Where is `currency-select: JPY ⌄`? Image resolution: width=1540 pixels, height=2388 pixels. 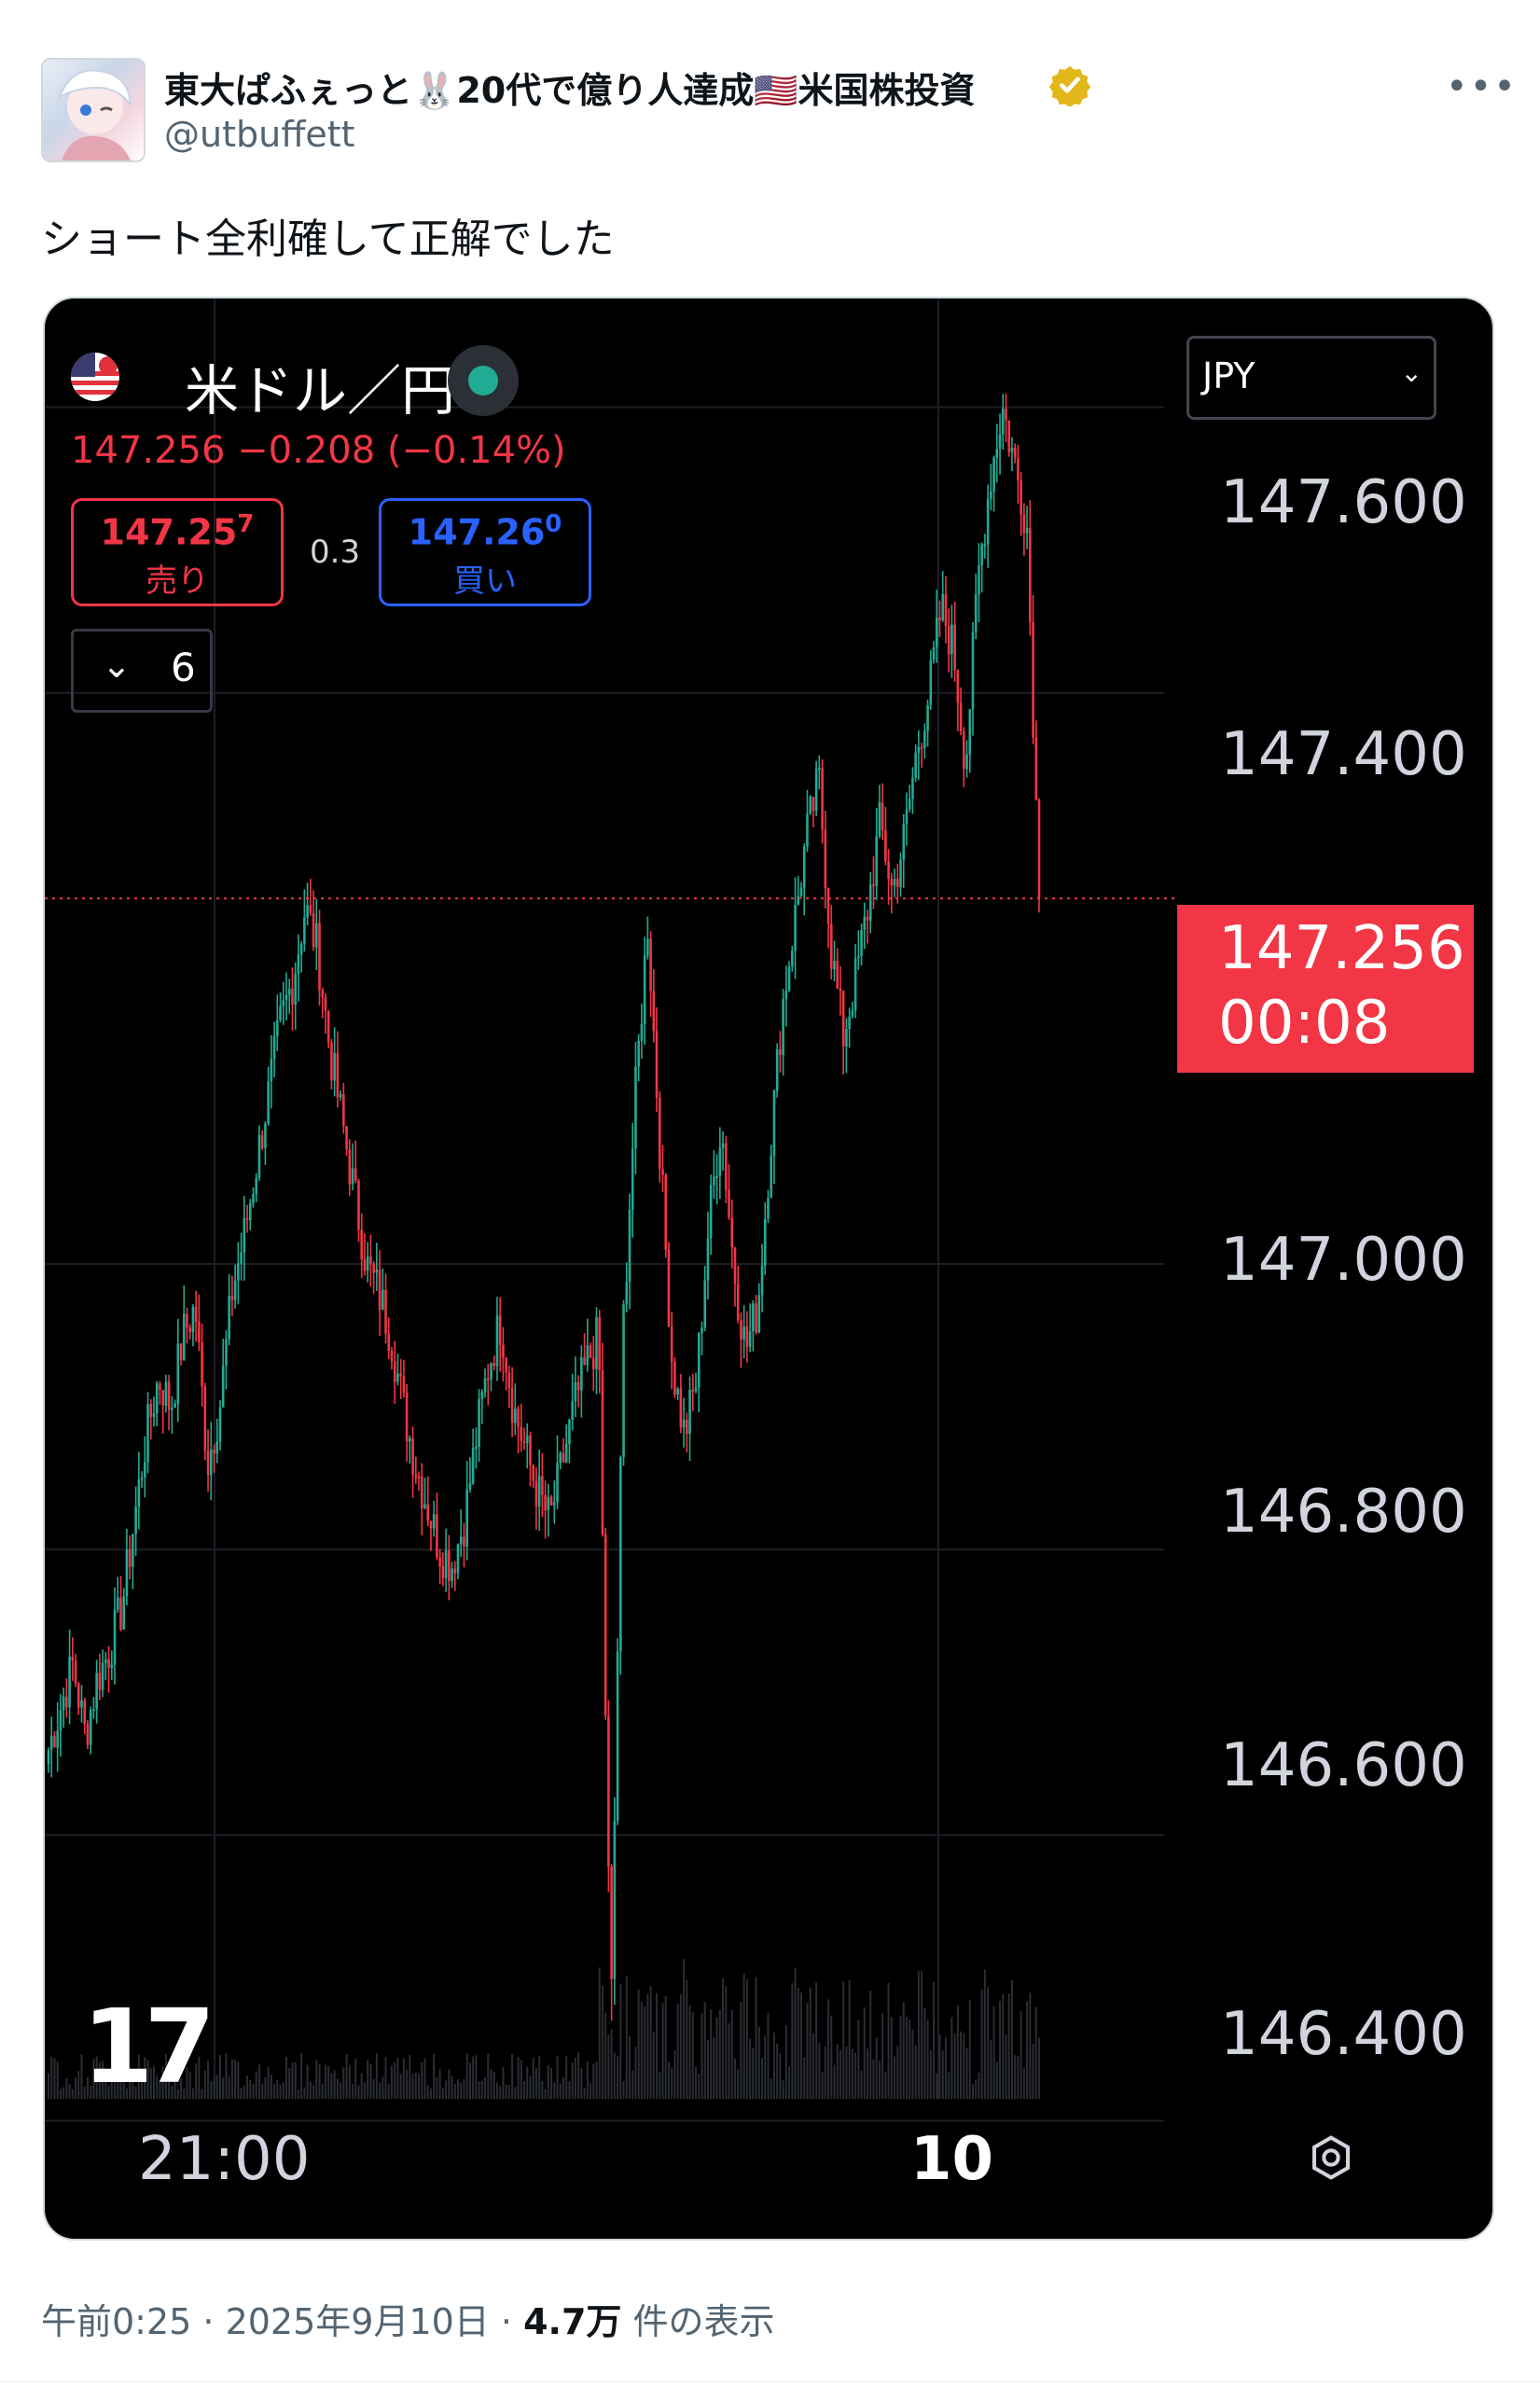
currency-select: JPY ⌄ is located at coordinates (1311, 378).